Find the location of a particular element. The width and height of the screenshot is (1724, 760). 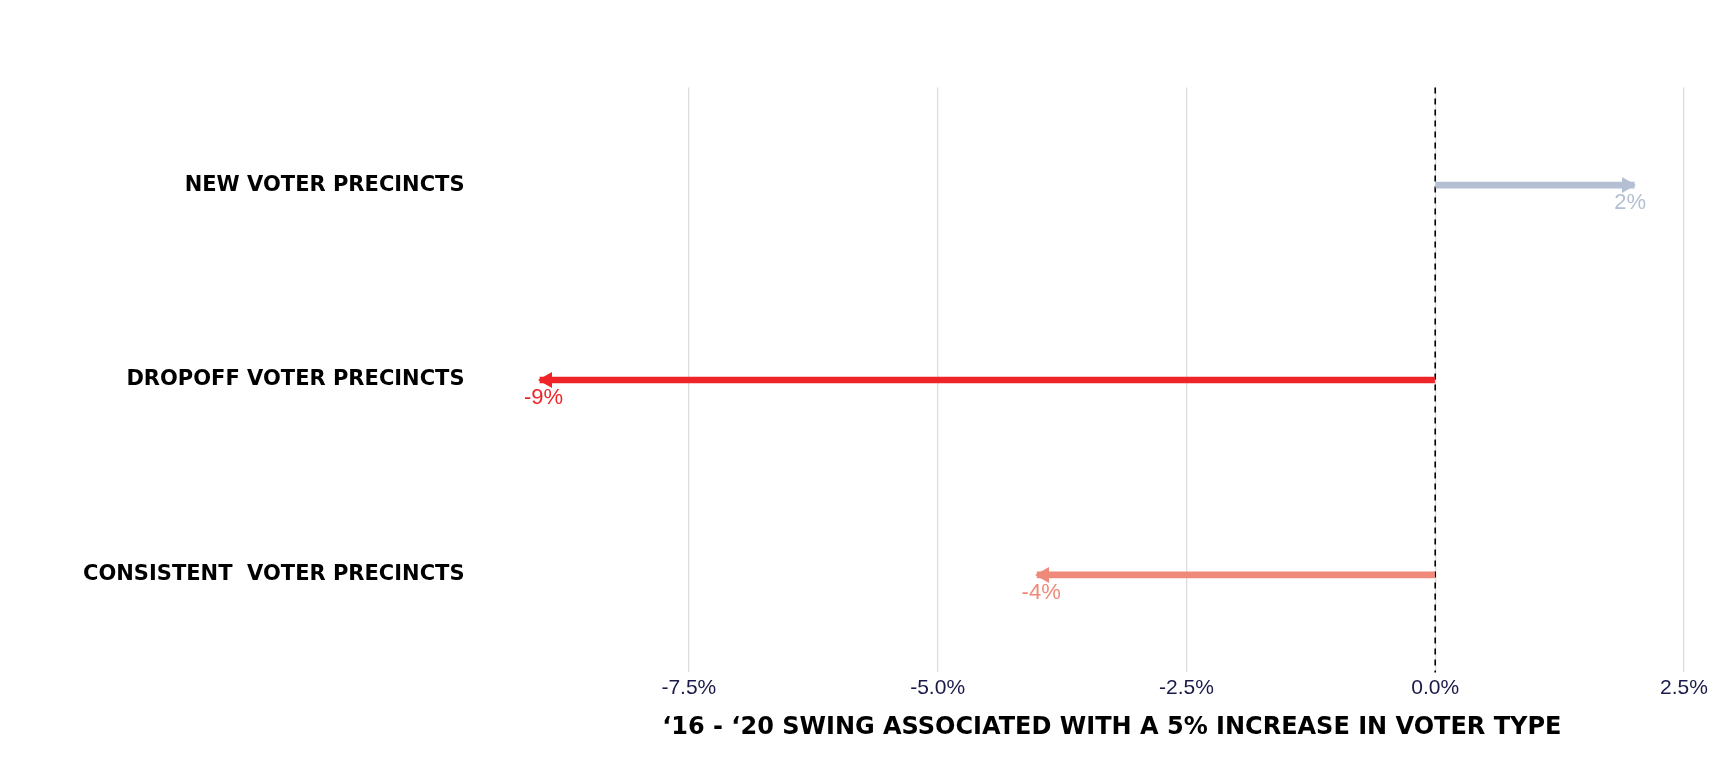

x-tick-label: -5.0% is located at coordinates (938, 686).